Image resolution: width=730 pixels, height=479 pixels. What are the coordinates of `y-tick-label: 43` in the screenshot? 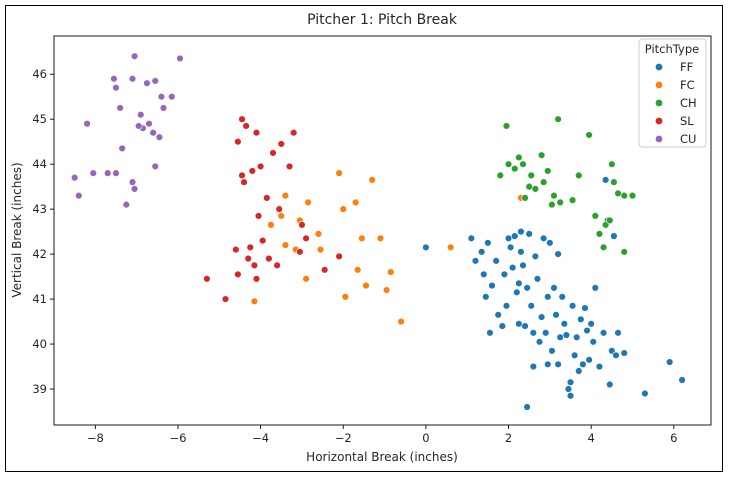 It's located at (39, 209).